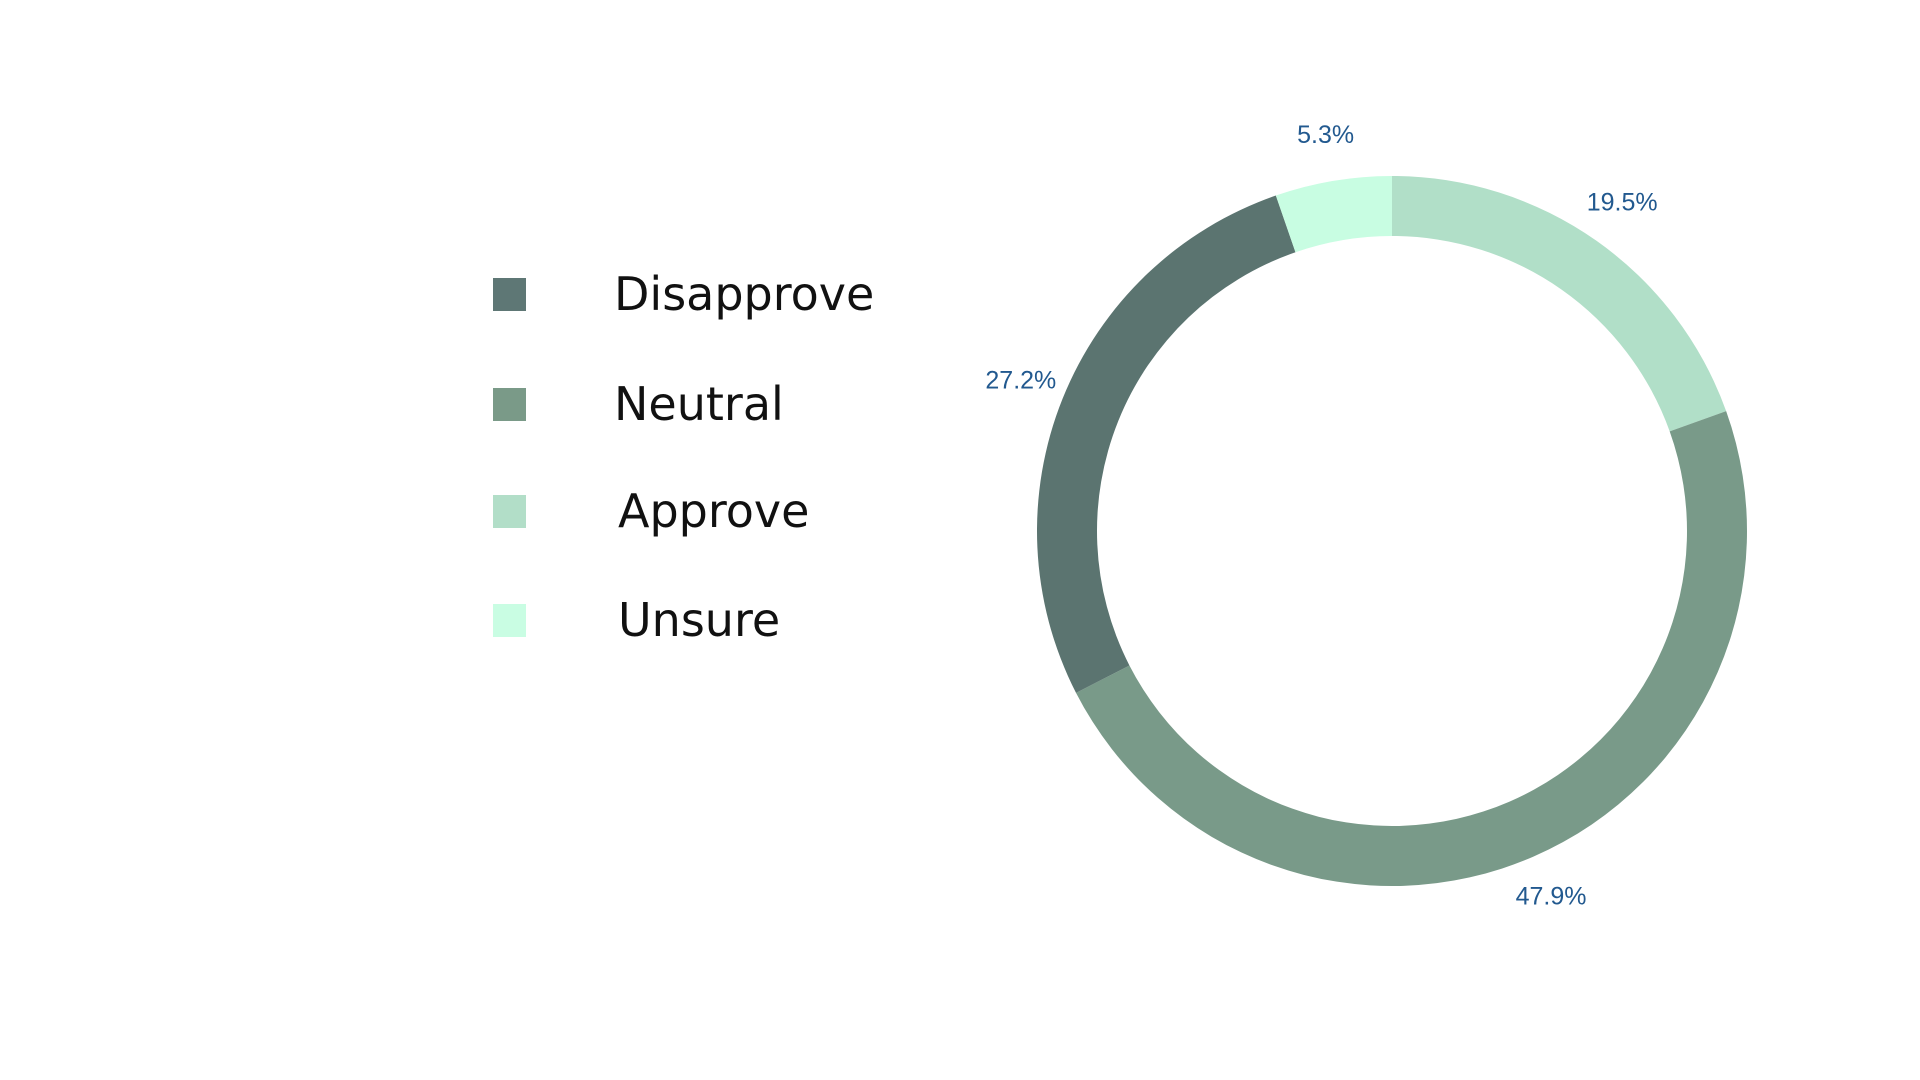  I want to click on legend-swatch-approve, so click(509, 511).